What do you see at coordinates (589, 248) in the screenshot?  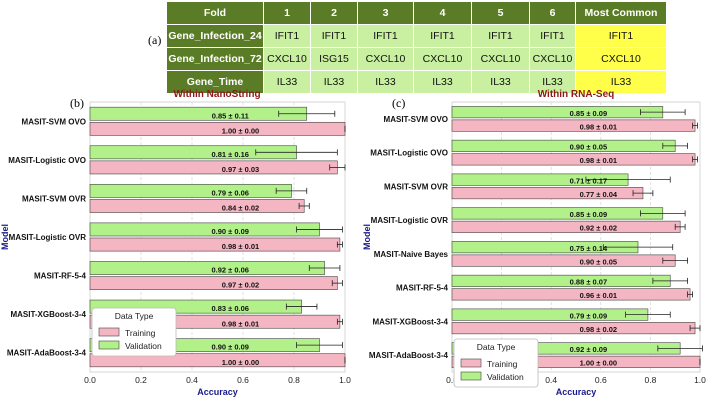 I see `data-label-validation: 0.75 ± 0.14` at bounding box center [589, 248].